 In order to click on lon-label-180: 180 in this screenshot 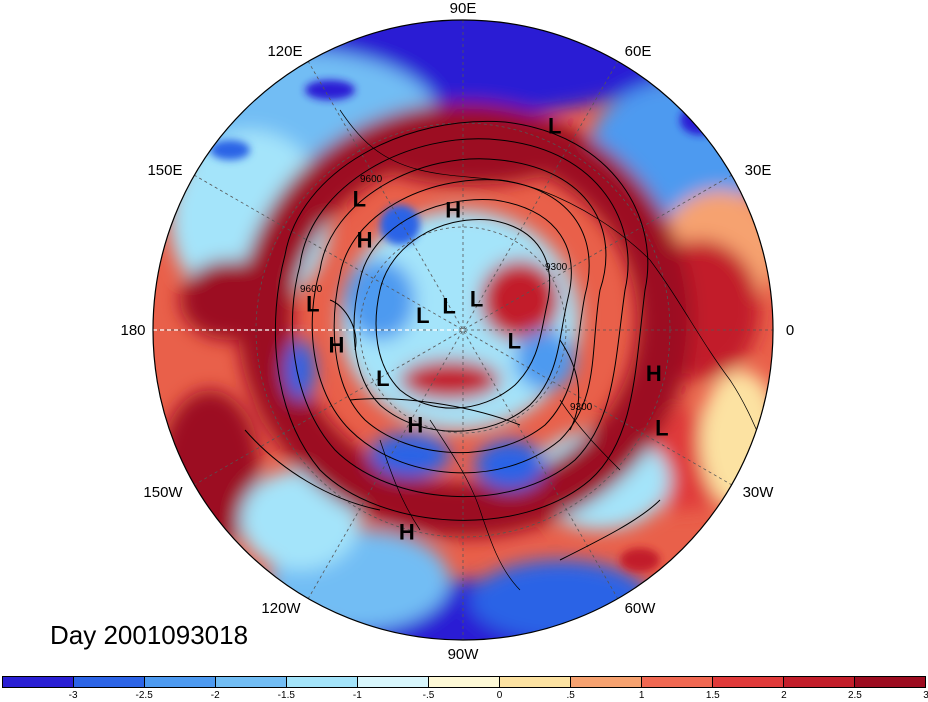, I will do `click(132, 330)`.